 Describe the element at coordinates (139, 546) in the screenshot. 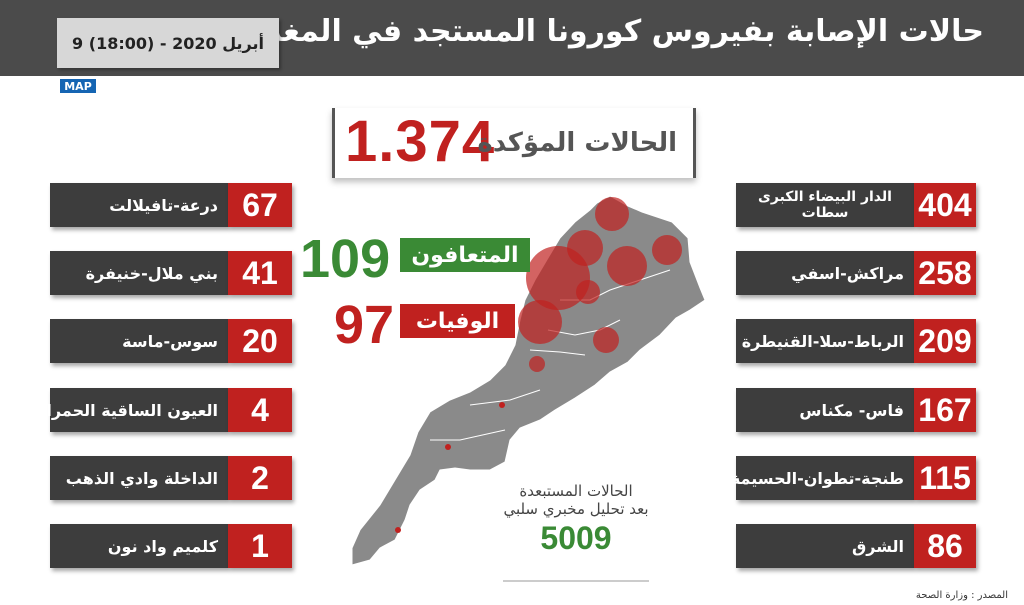

I see `region-label: كلميم واد نون` at that location.